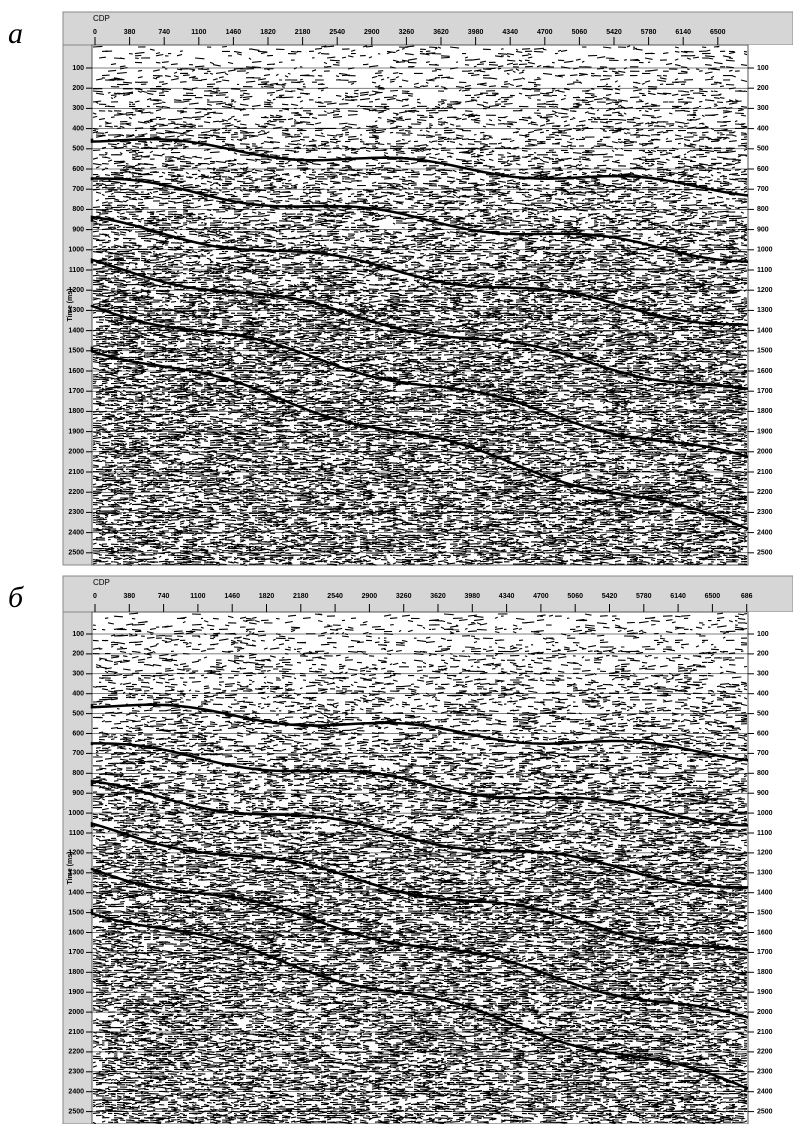 This screenshot has height=1129, width=793. I want to click on right-tick-label: 2400, so click(765, 532).